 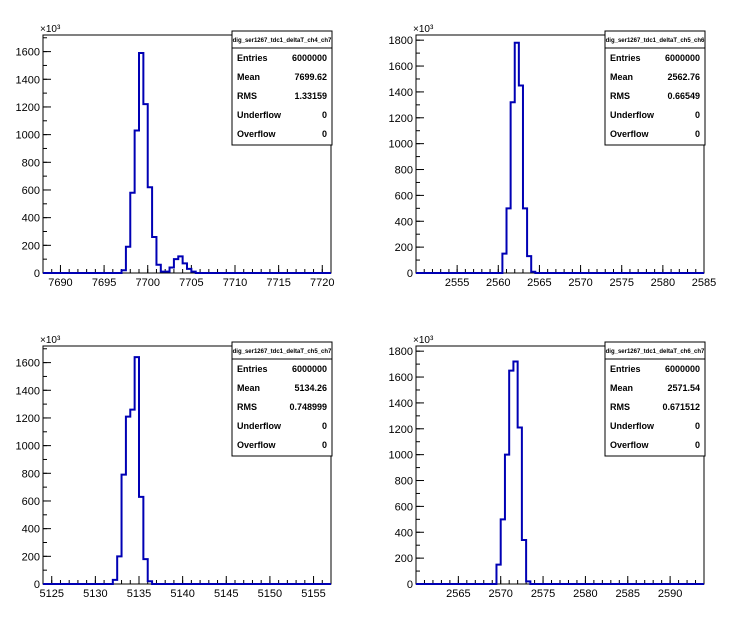 I want to click on x-tick-label: 5130, so click(x=95, y=594).